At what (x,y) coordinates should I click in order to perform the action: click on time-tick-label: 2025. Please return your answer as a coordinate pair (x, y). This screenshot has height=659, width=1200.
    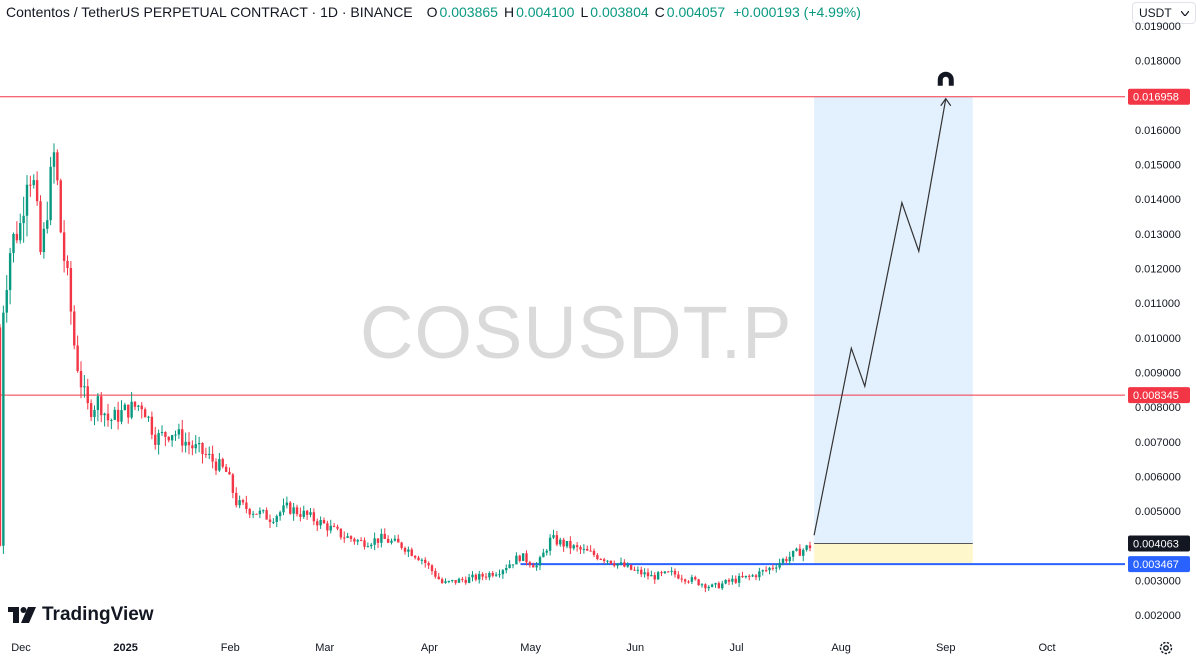
    Looking at the image, I should click on (125, 648).